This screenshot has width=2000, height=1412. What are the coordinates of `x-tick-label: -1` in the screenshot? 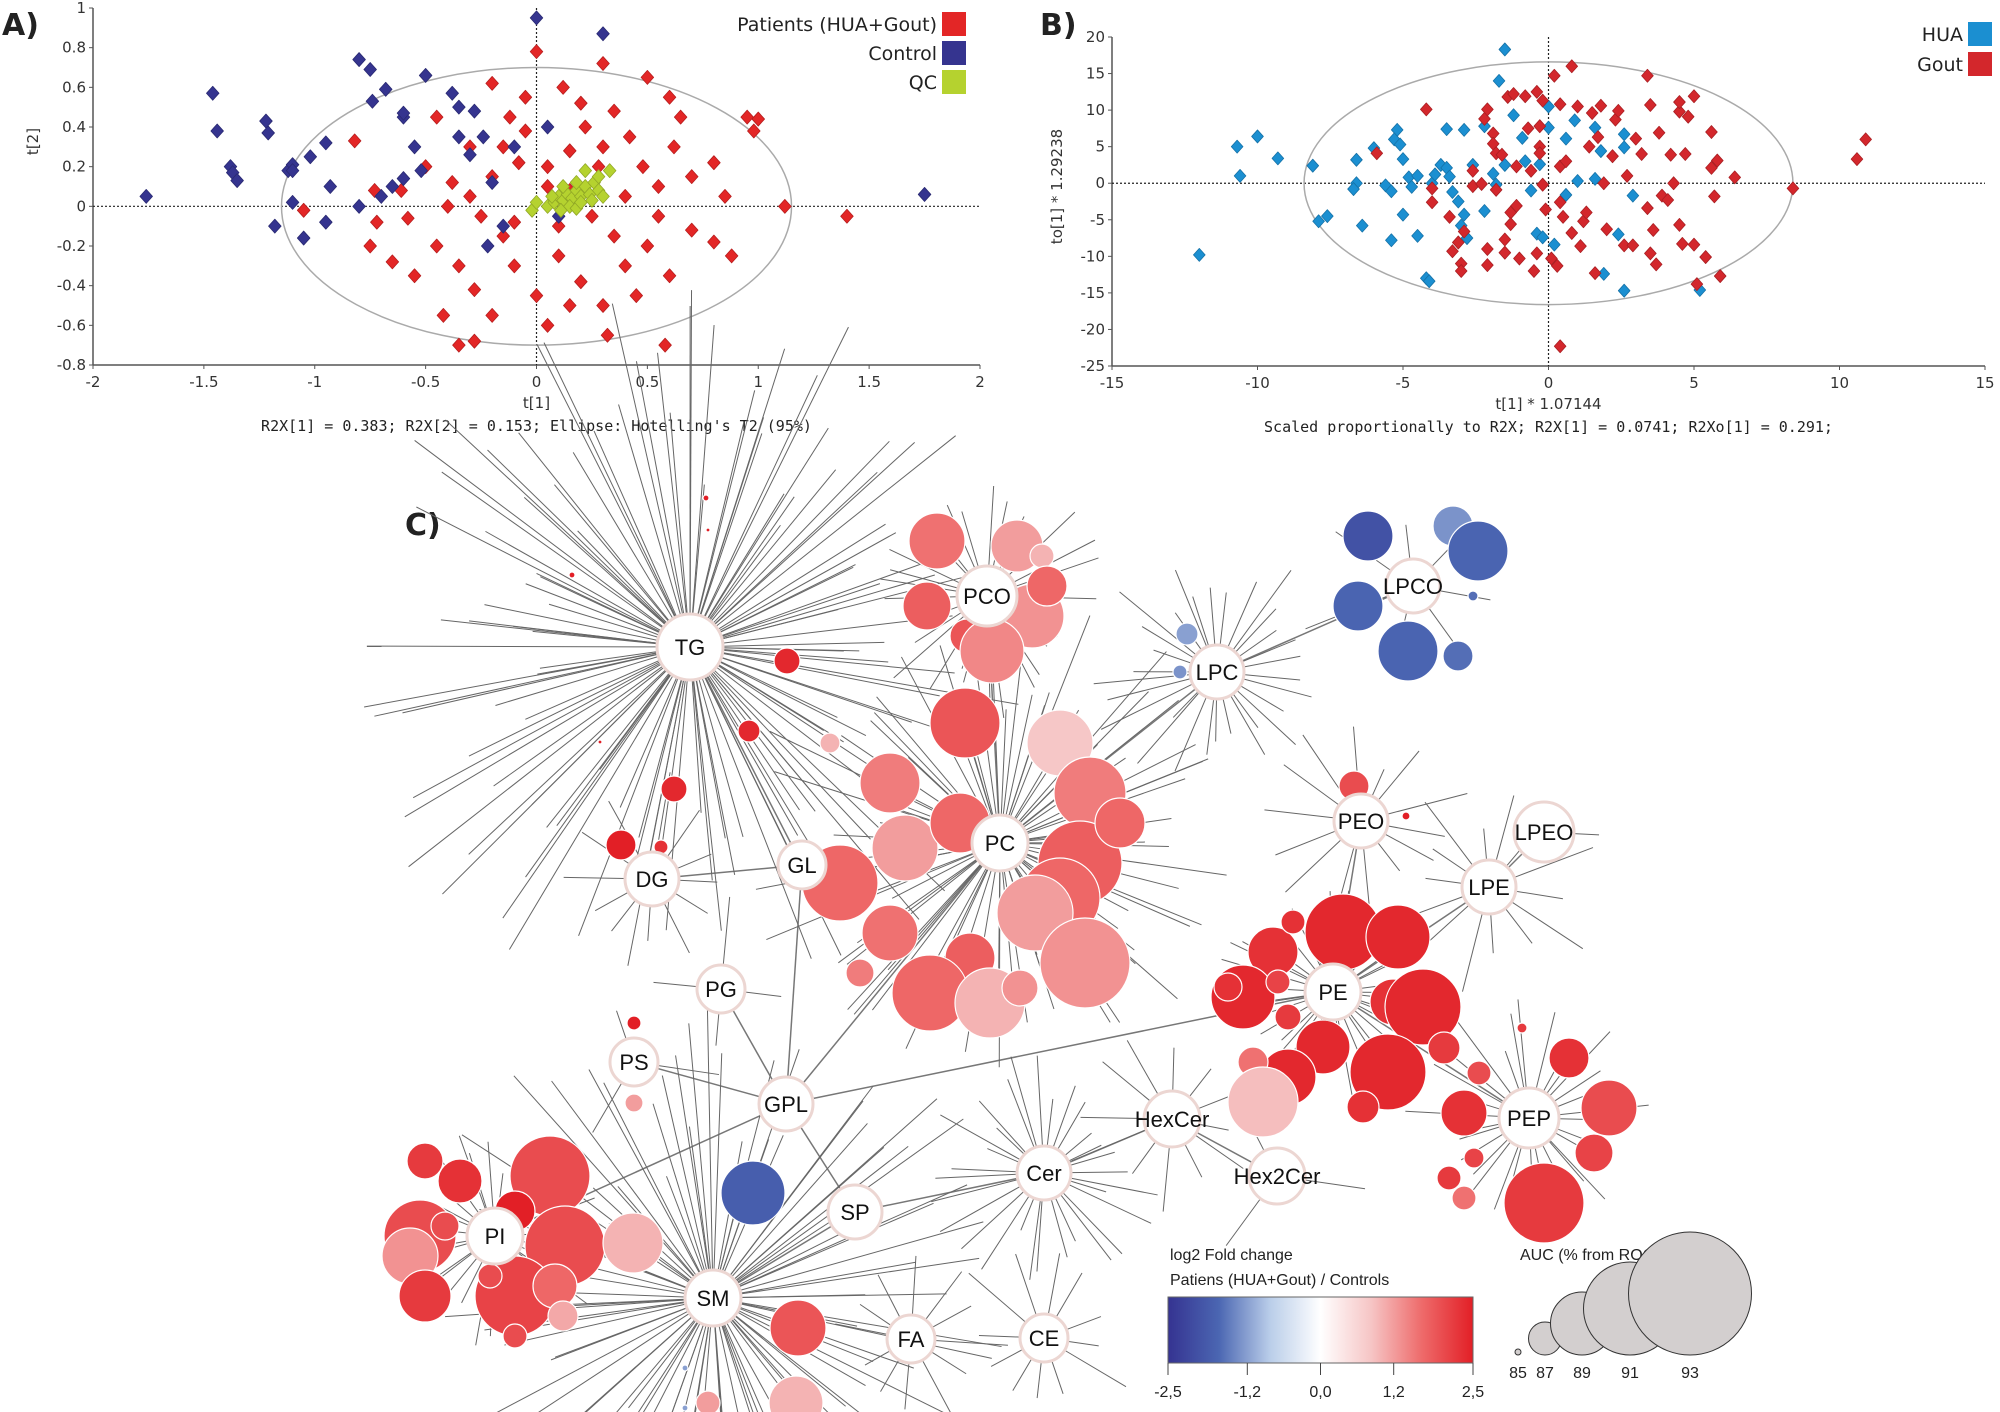 It's located at (314, 382).